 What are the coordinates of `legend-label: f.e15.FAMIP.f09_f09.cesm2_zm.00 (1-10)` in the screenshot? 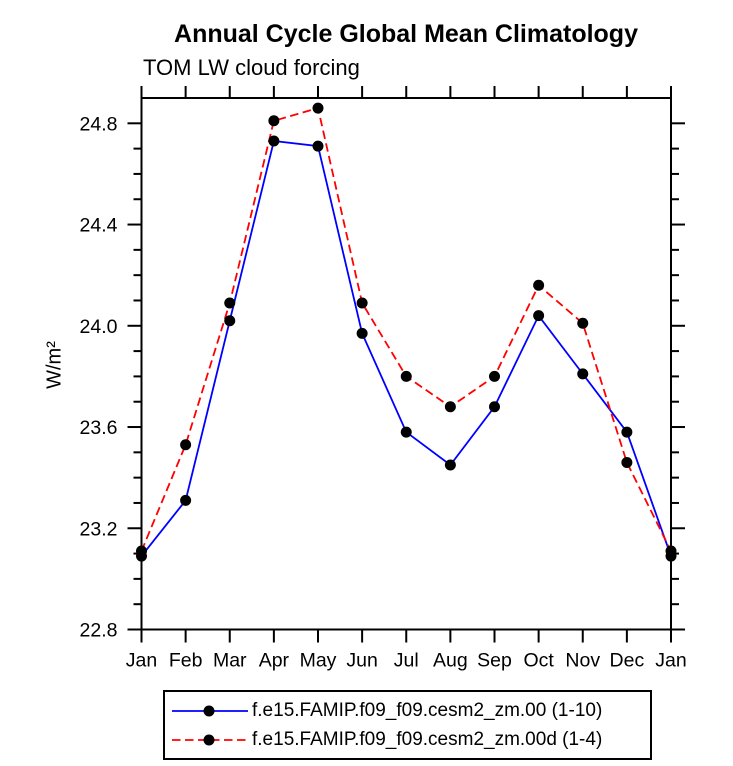 It's located at (427, 710).